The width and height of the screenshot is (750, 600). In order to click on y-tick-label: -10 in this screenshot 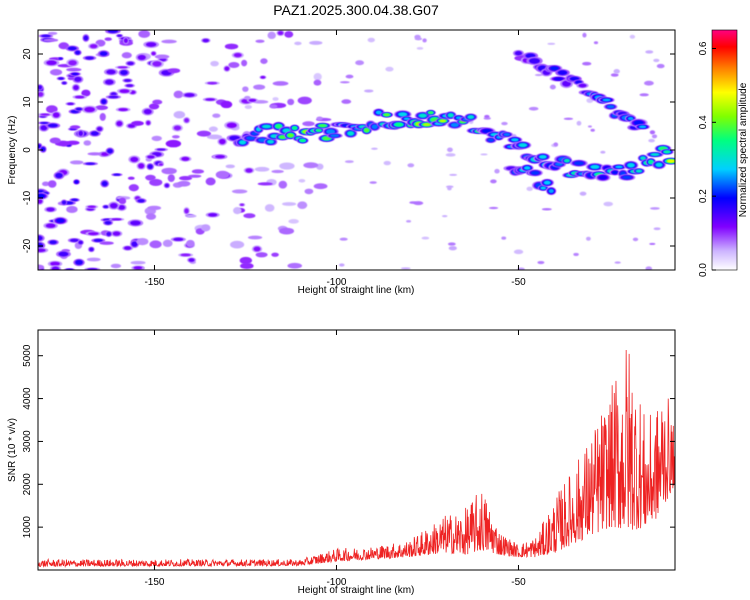, I will do `click(27, 197)`.